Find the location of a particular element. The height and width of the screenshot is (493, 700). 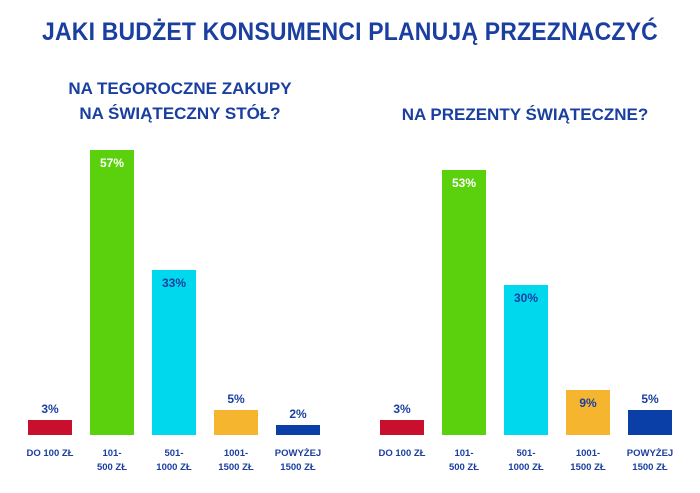

chart-2-category-label-5: POWYŻEJ is located at coordinates (650, 453).